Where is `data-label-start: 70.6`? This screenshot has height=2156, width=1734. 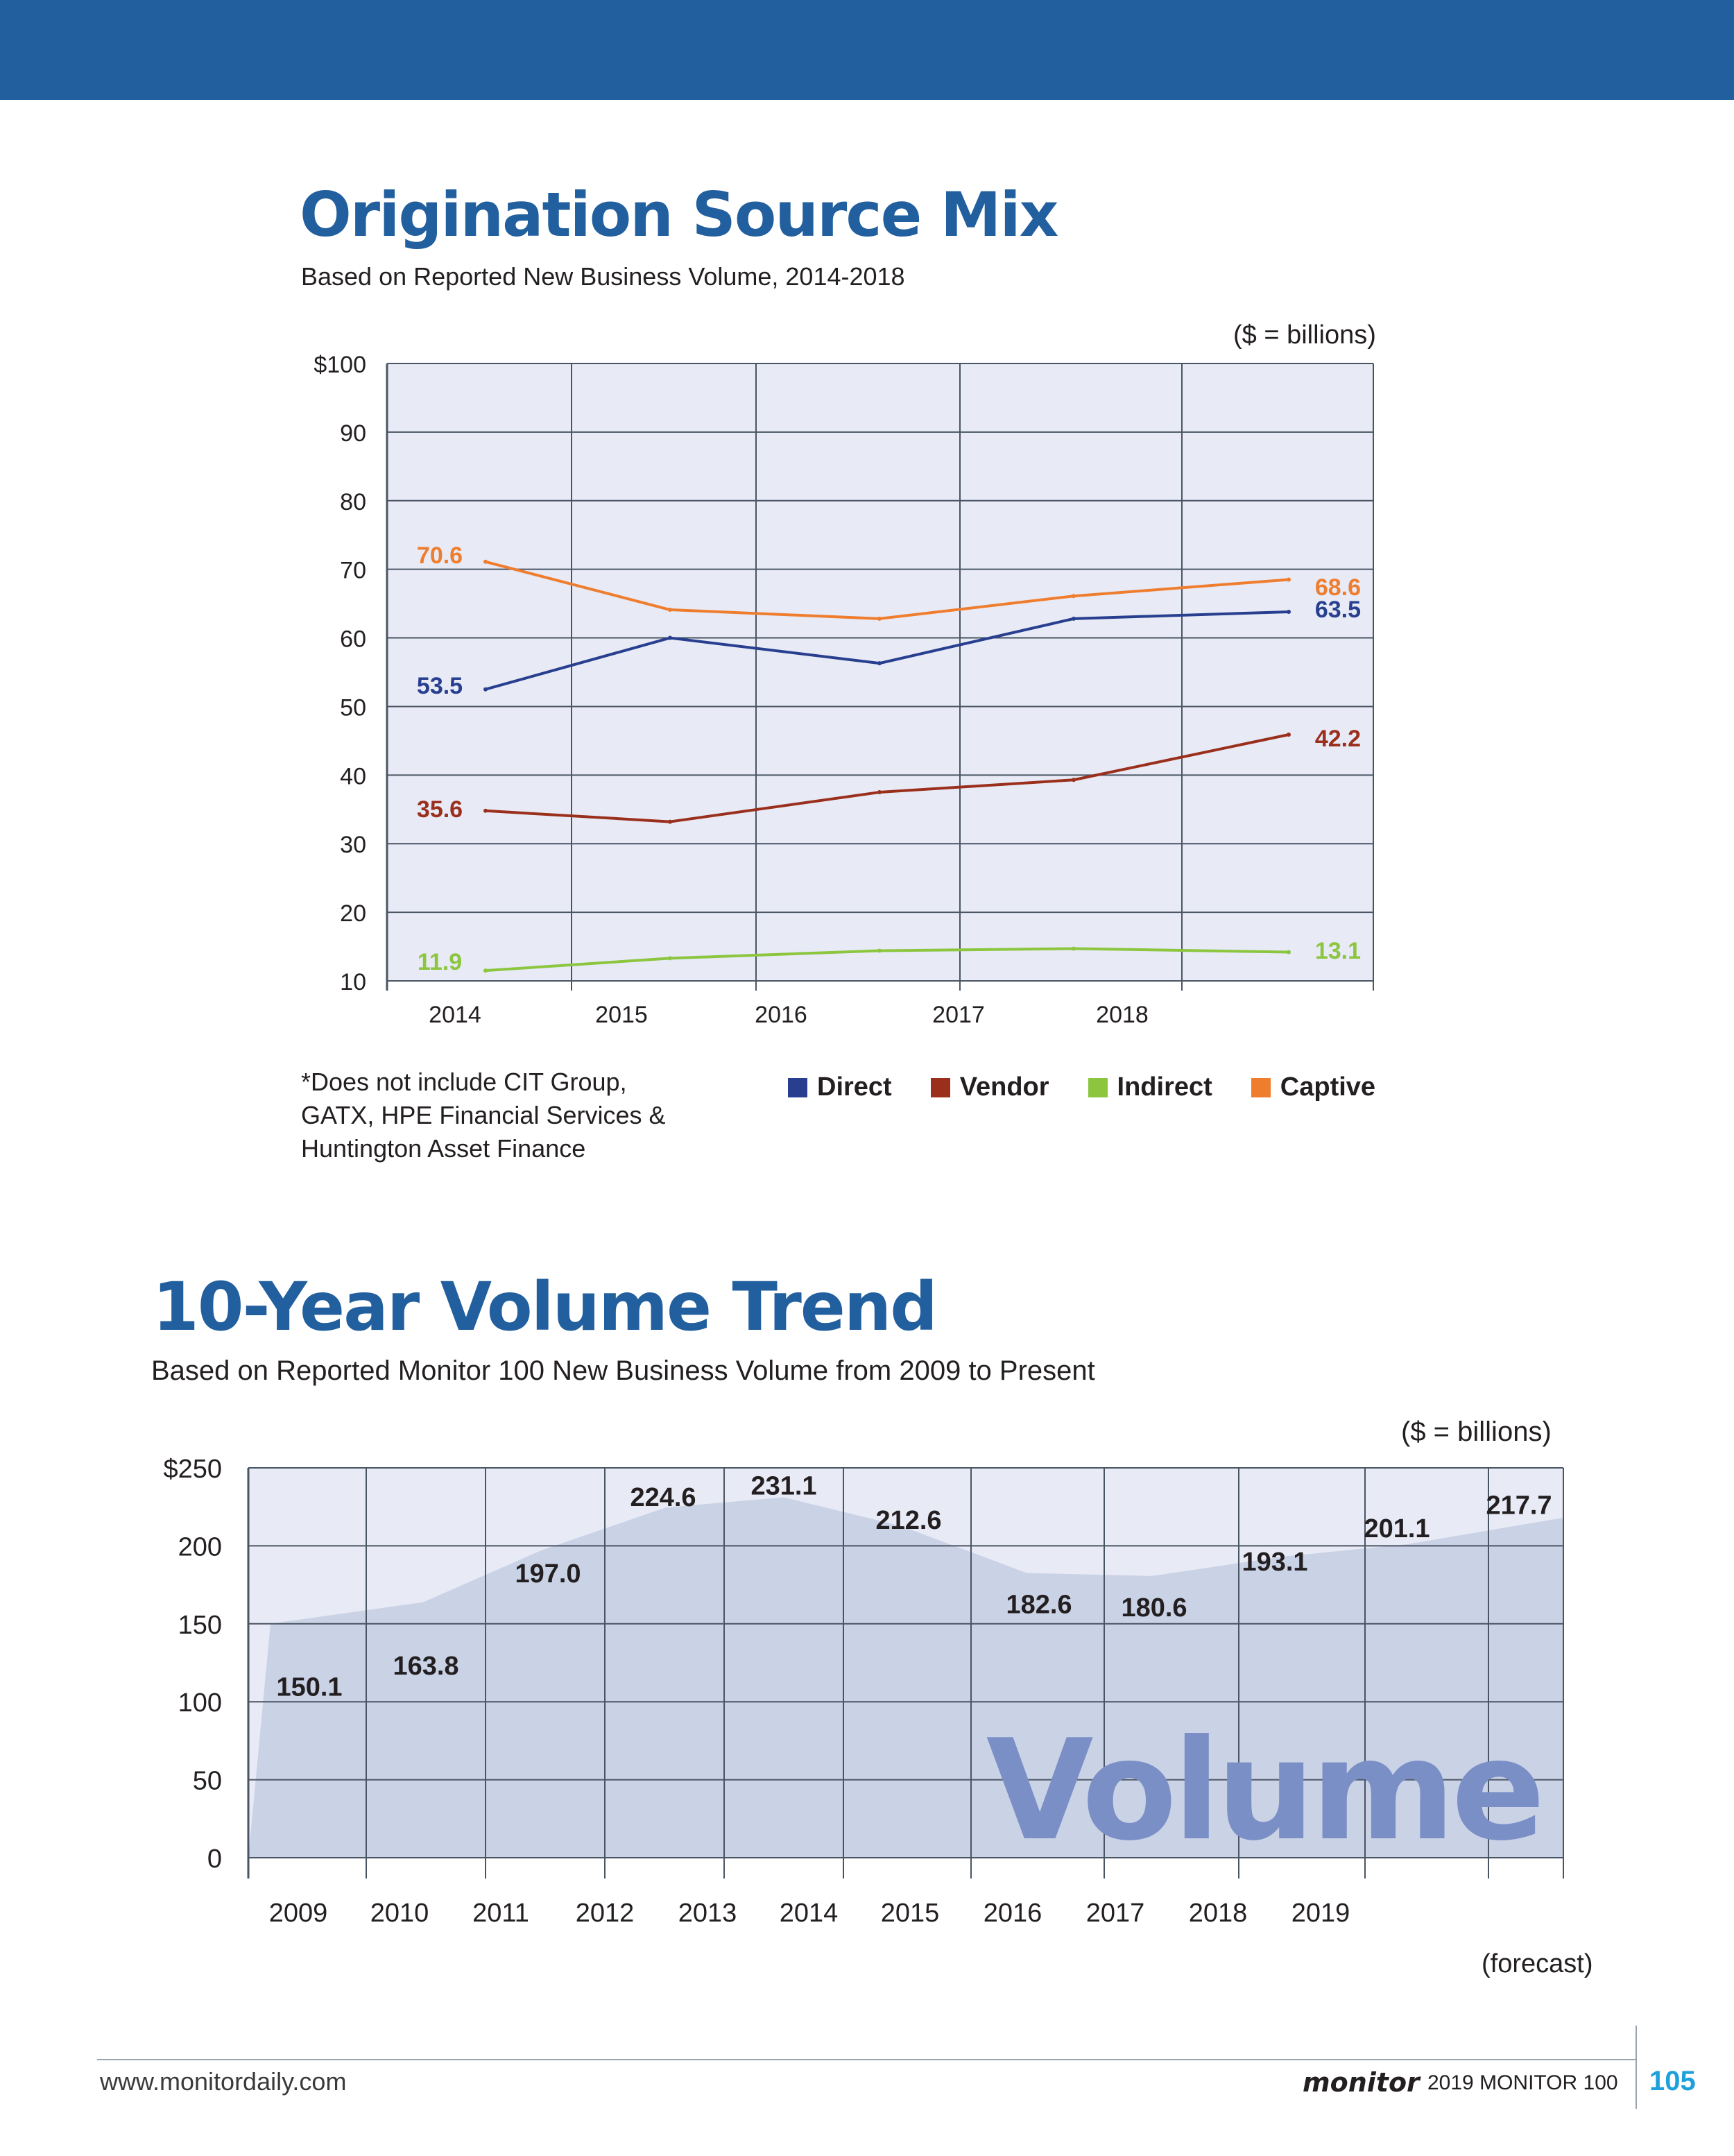 data-label-start: 70.6 is located at coordinates (440, 555).